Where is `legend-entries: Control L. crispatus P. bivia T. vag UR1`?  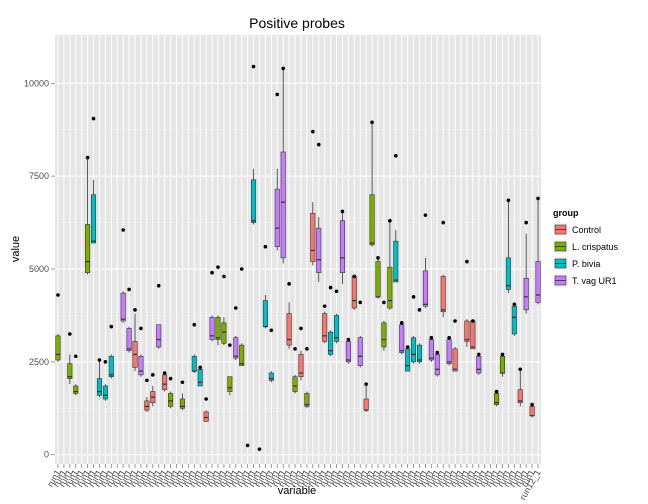 legend-entries: Control L. crispatus P. bivia T. vag UR1 is located at coordinates (585, 255).